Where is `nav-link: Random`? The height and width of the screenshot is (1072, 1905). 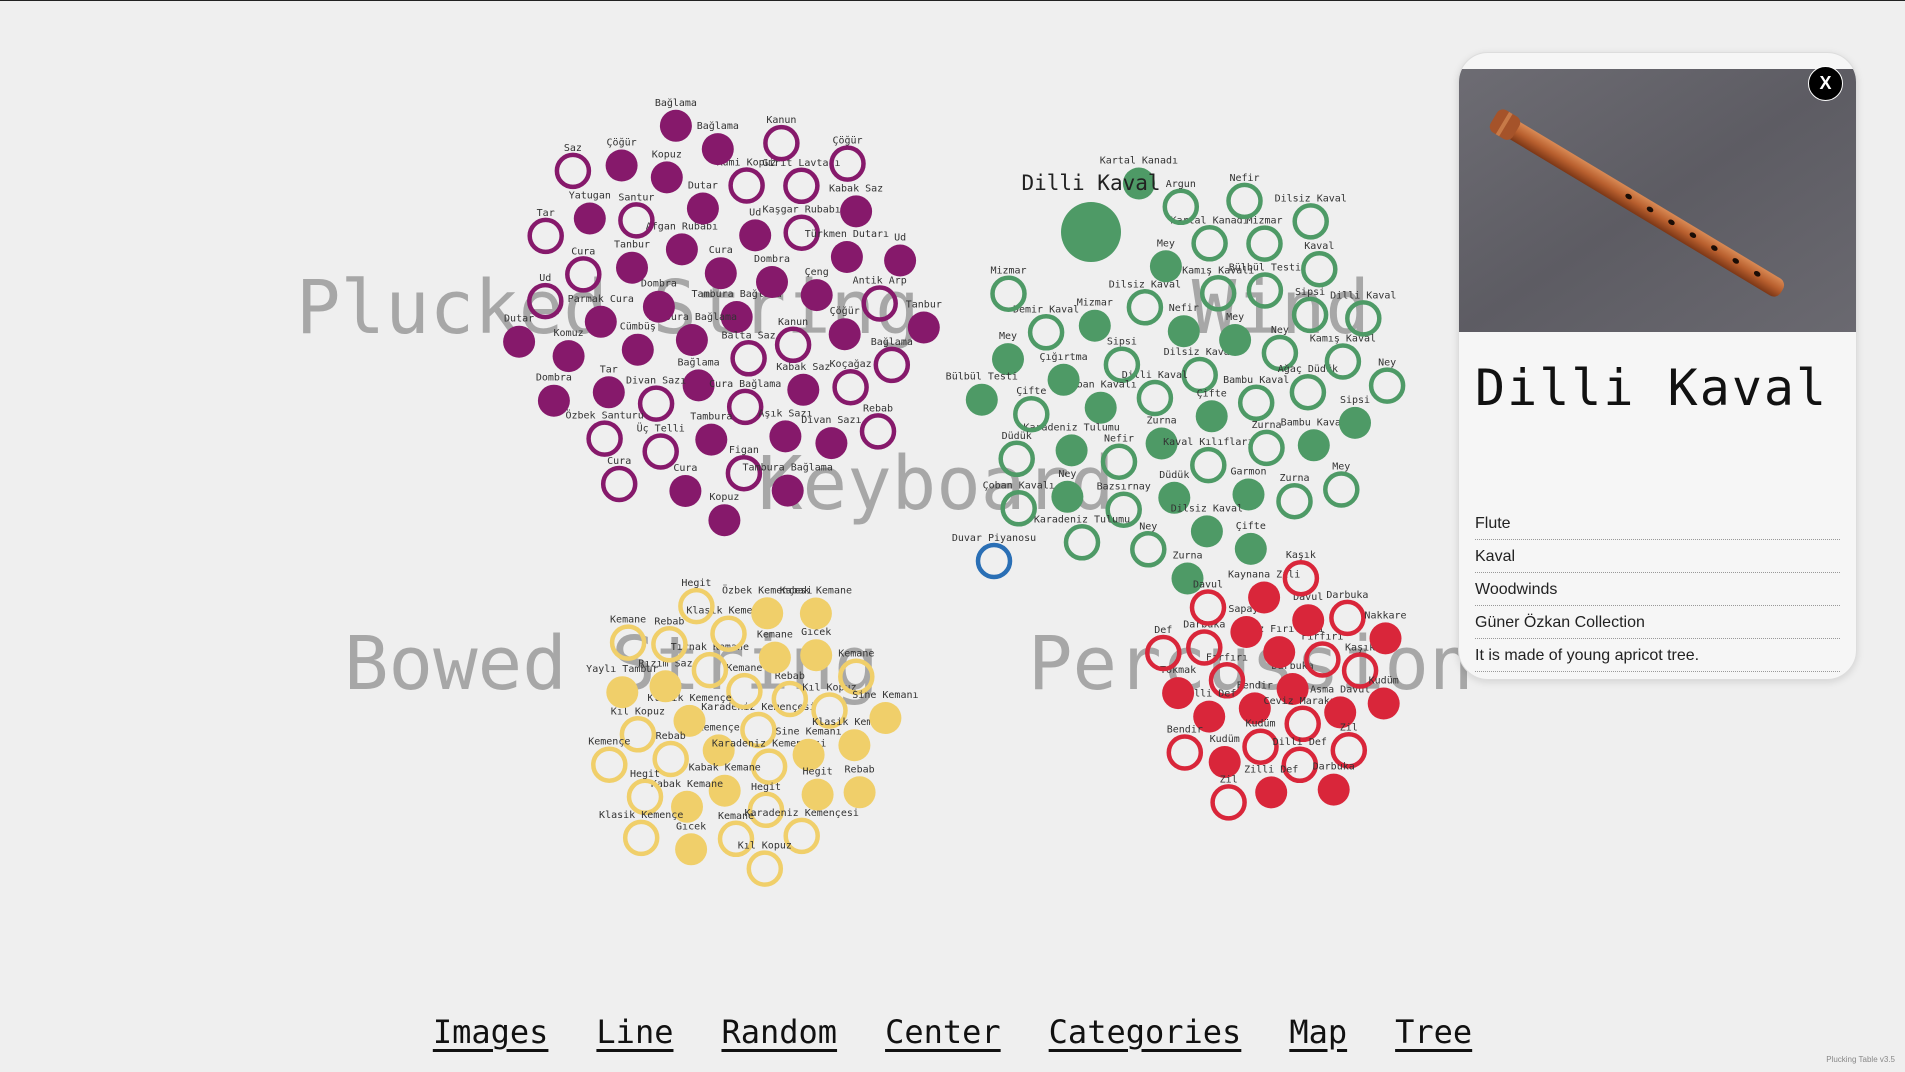 nav-link: Random is located at coordinates (779, 1032).